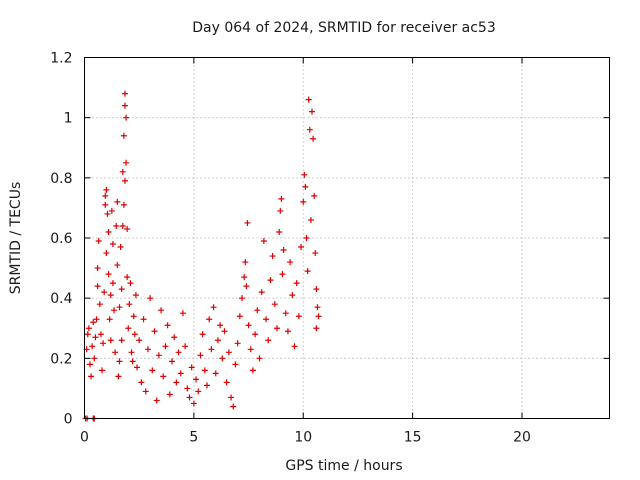  Describe the element at coordinates (522, 438) in the screenshot. I see `x-tick-label: 20` at that location.